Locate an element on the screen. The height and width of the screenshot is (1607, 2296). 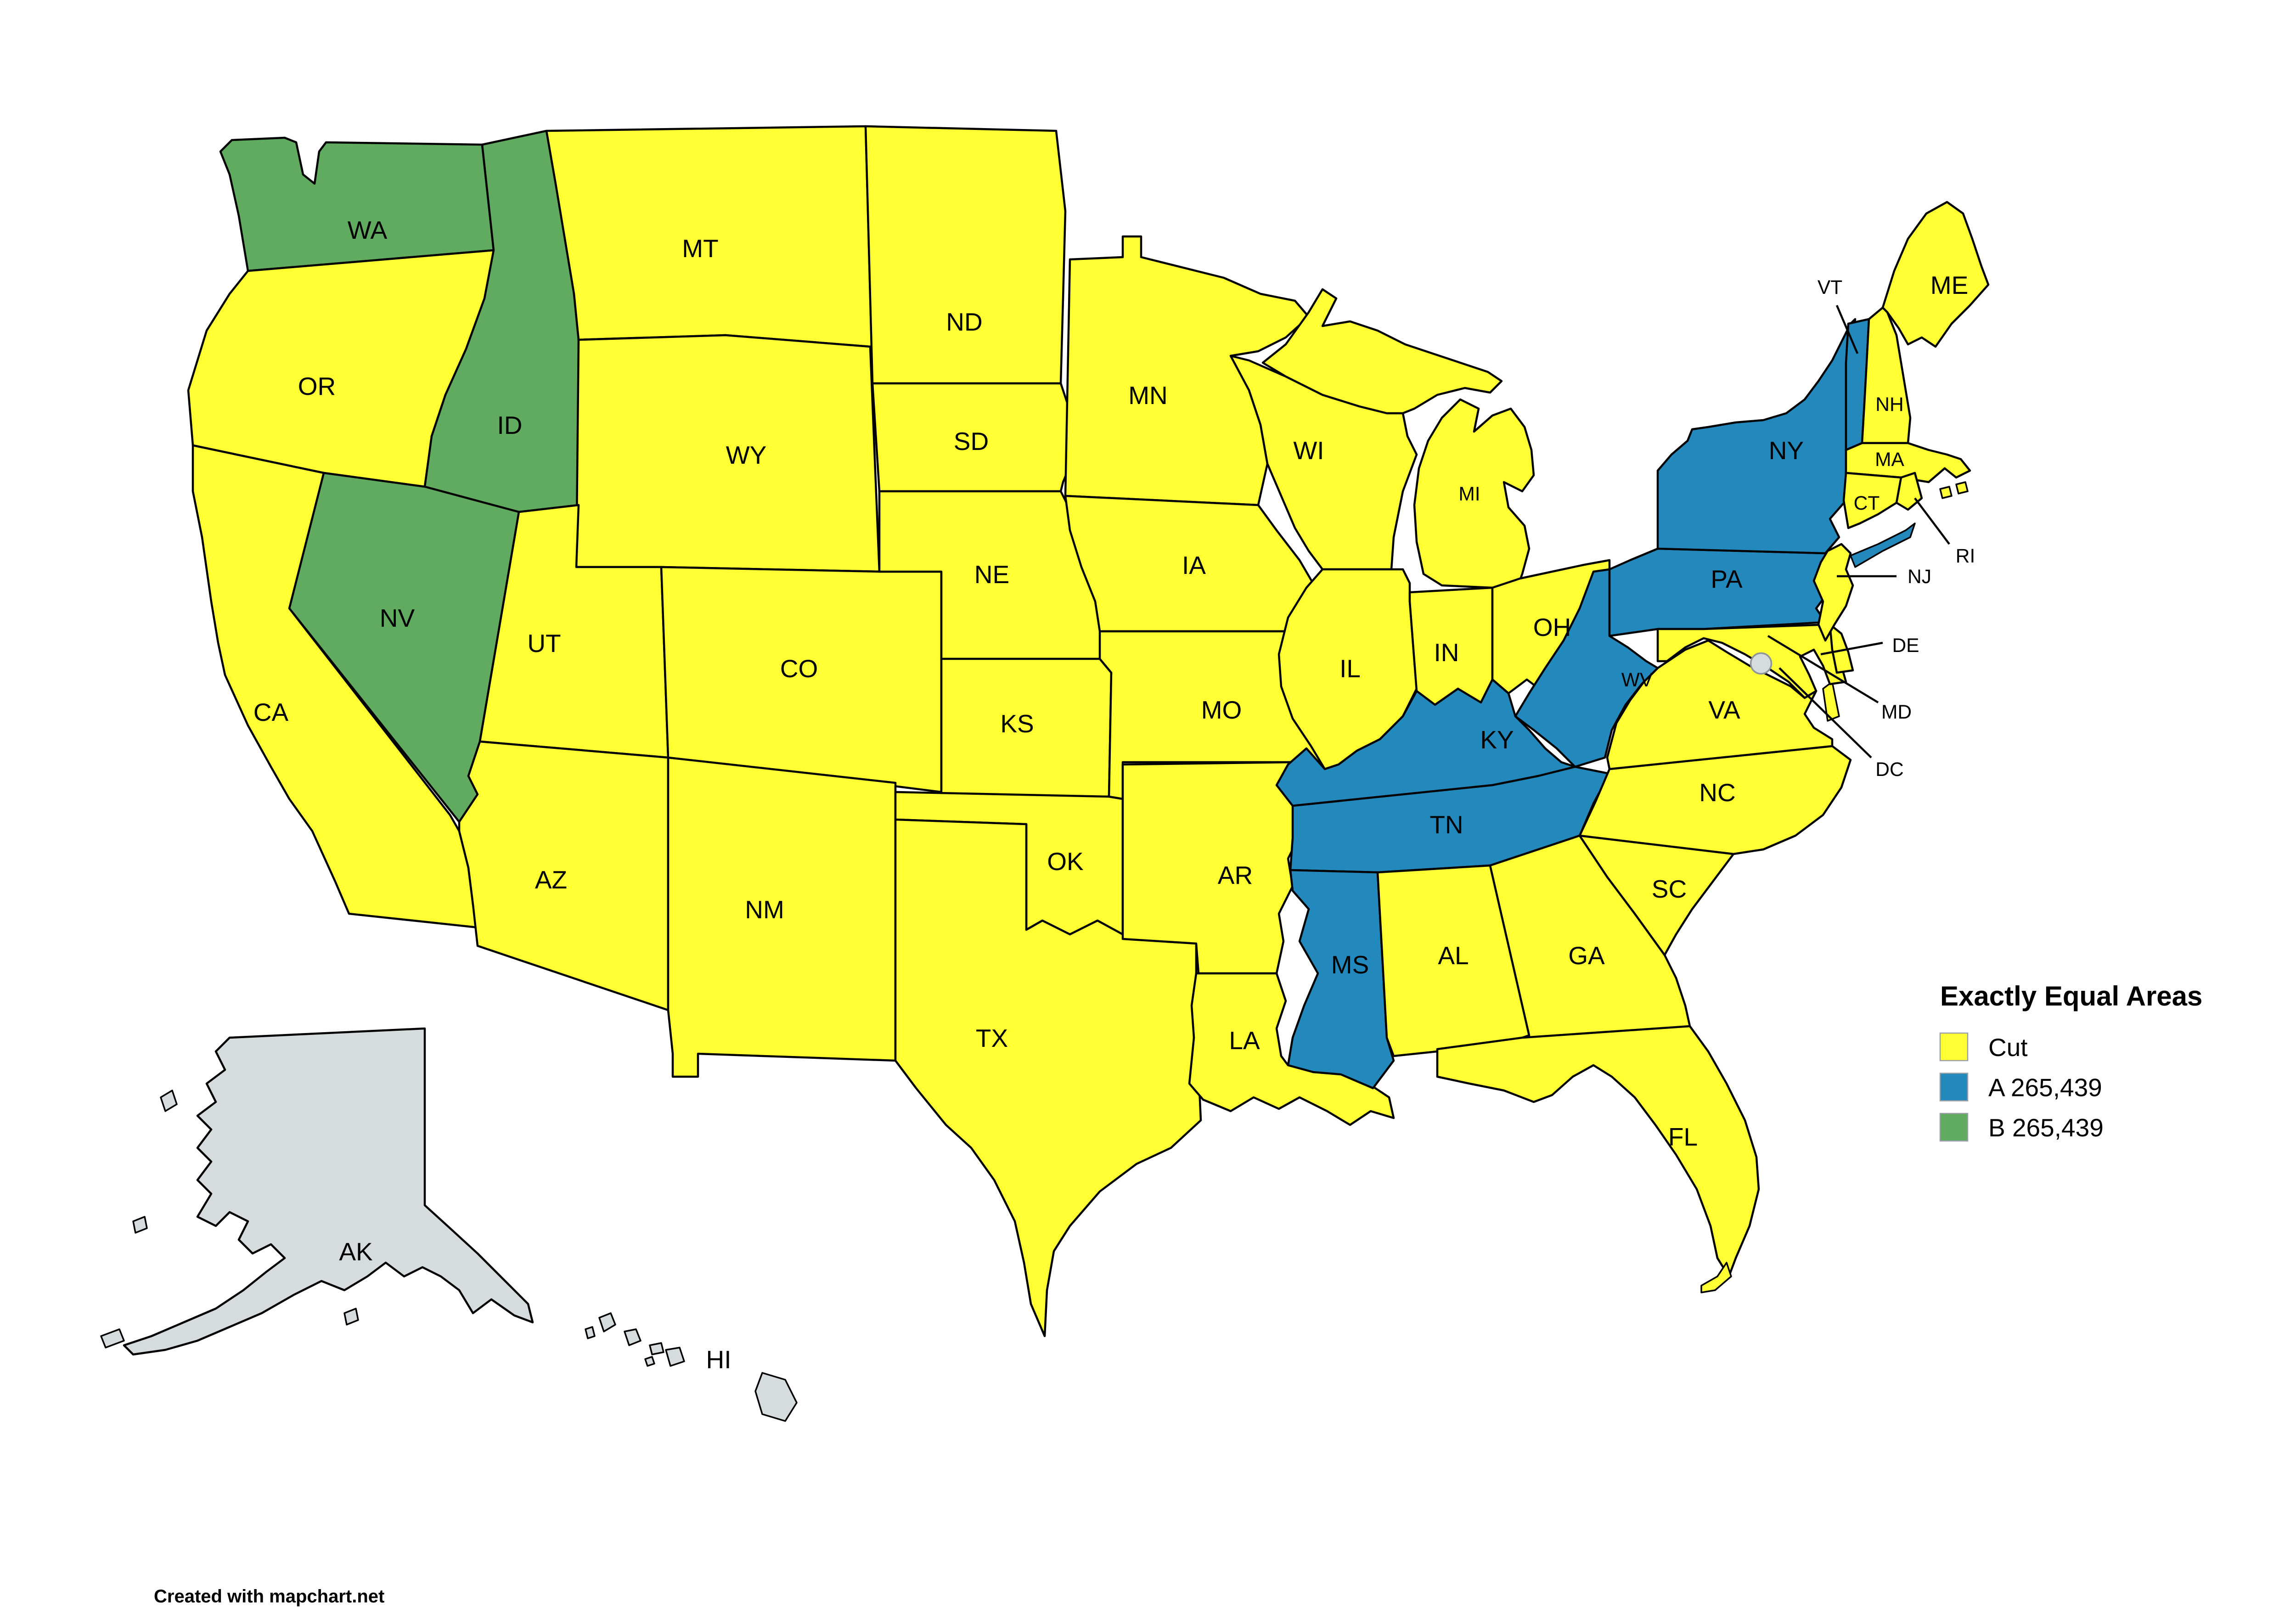
label-DC: DC is located at coordinates (1889, 770).